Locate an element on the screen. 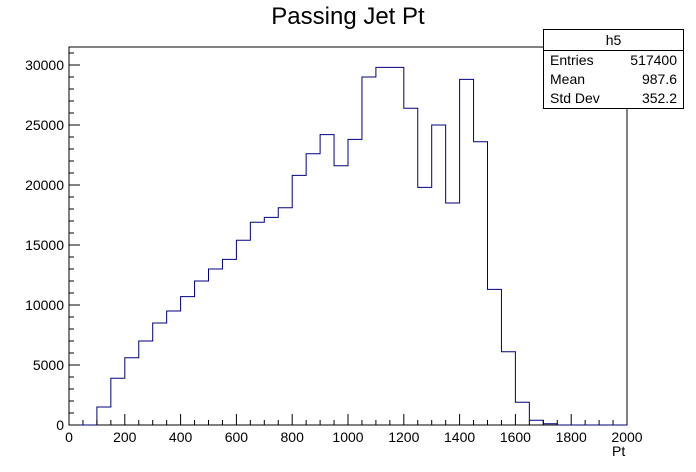 Image resolution: width=696 pixels, height=472 pixels. x-tick-label: 200 is located at coordinates (125, 437).